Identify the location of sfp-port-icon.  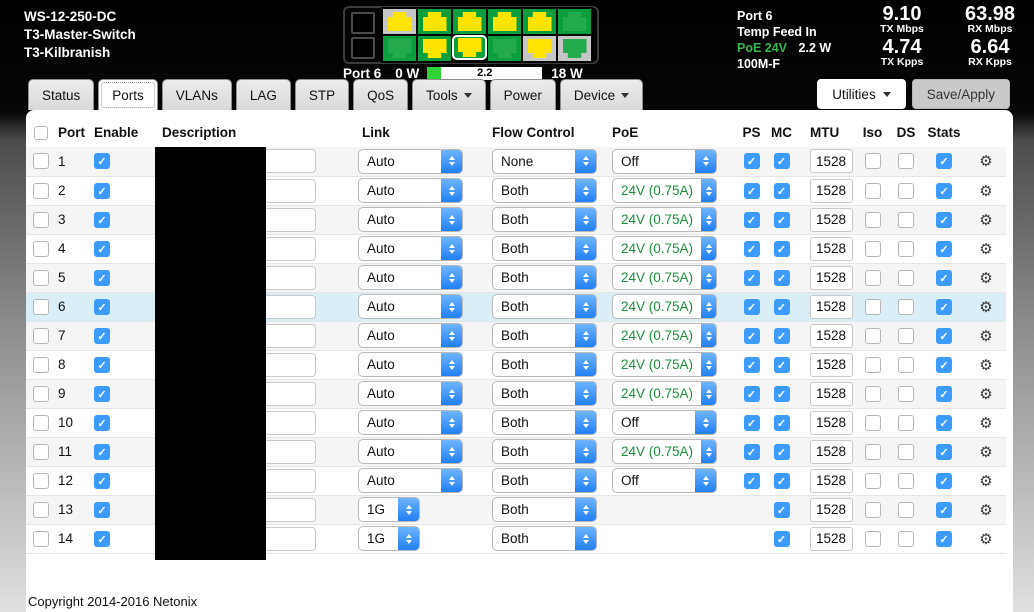
(363, 47).